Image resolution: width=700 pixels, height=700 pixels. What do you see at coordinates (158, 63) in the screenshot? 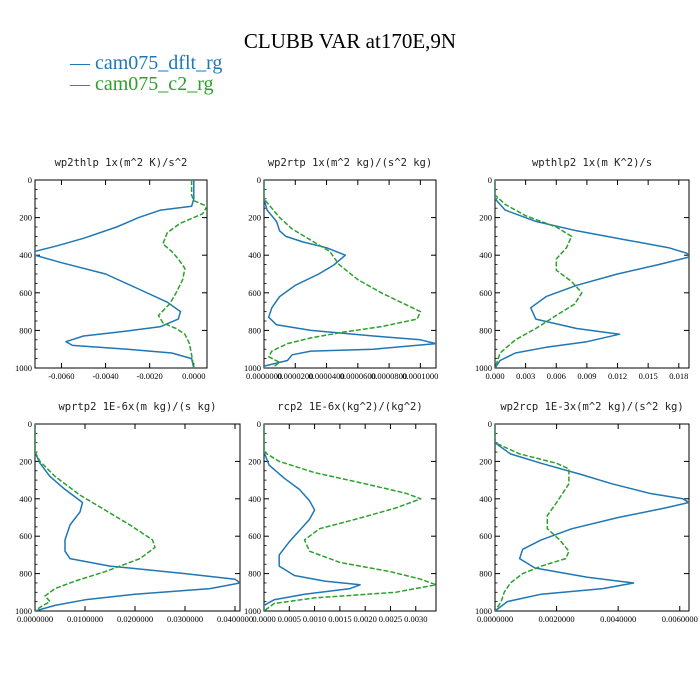
I see `legend-label-1: cam075_dflt_rg` at bounding box center [158, 63].